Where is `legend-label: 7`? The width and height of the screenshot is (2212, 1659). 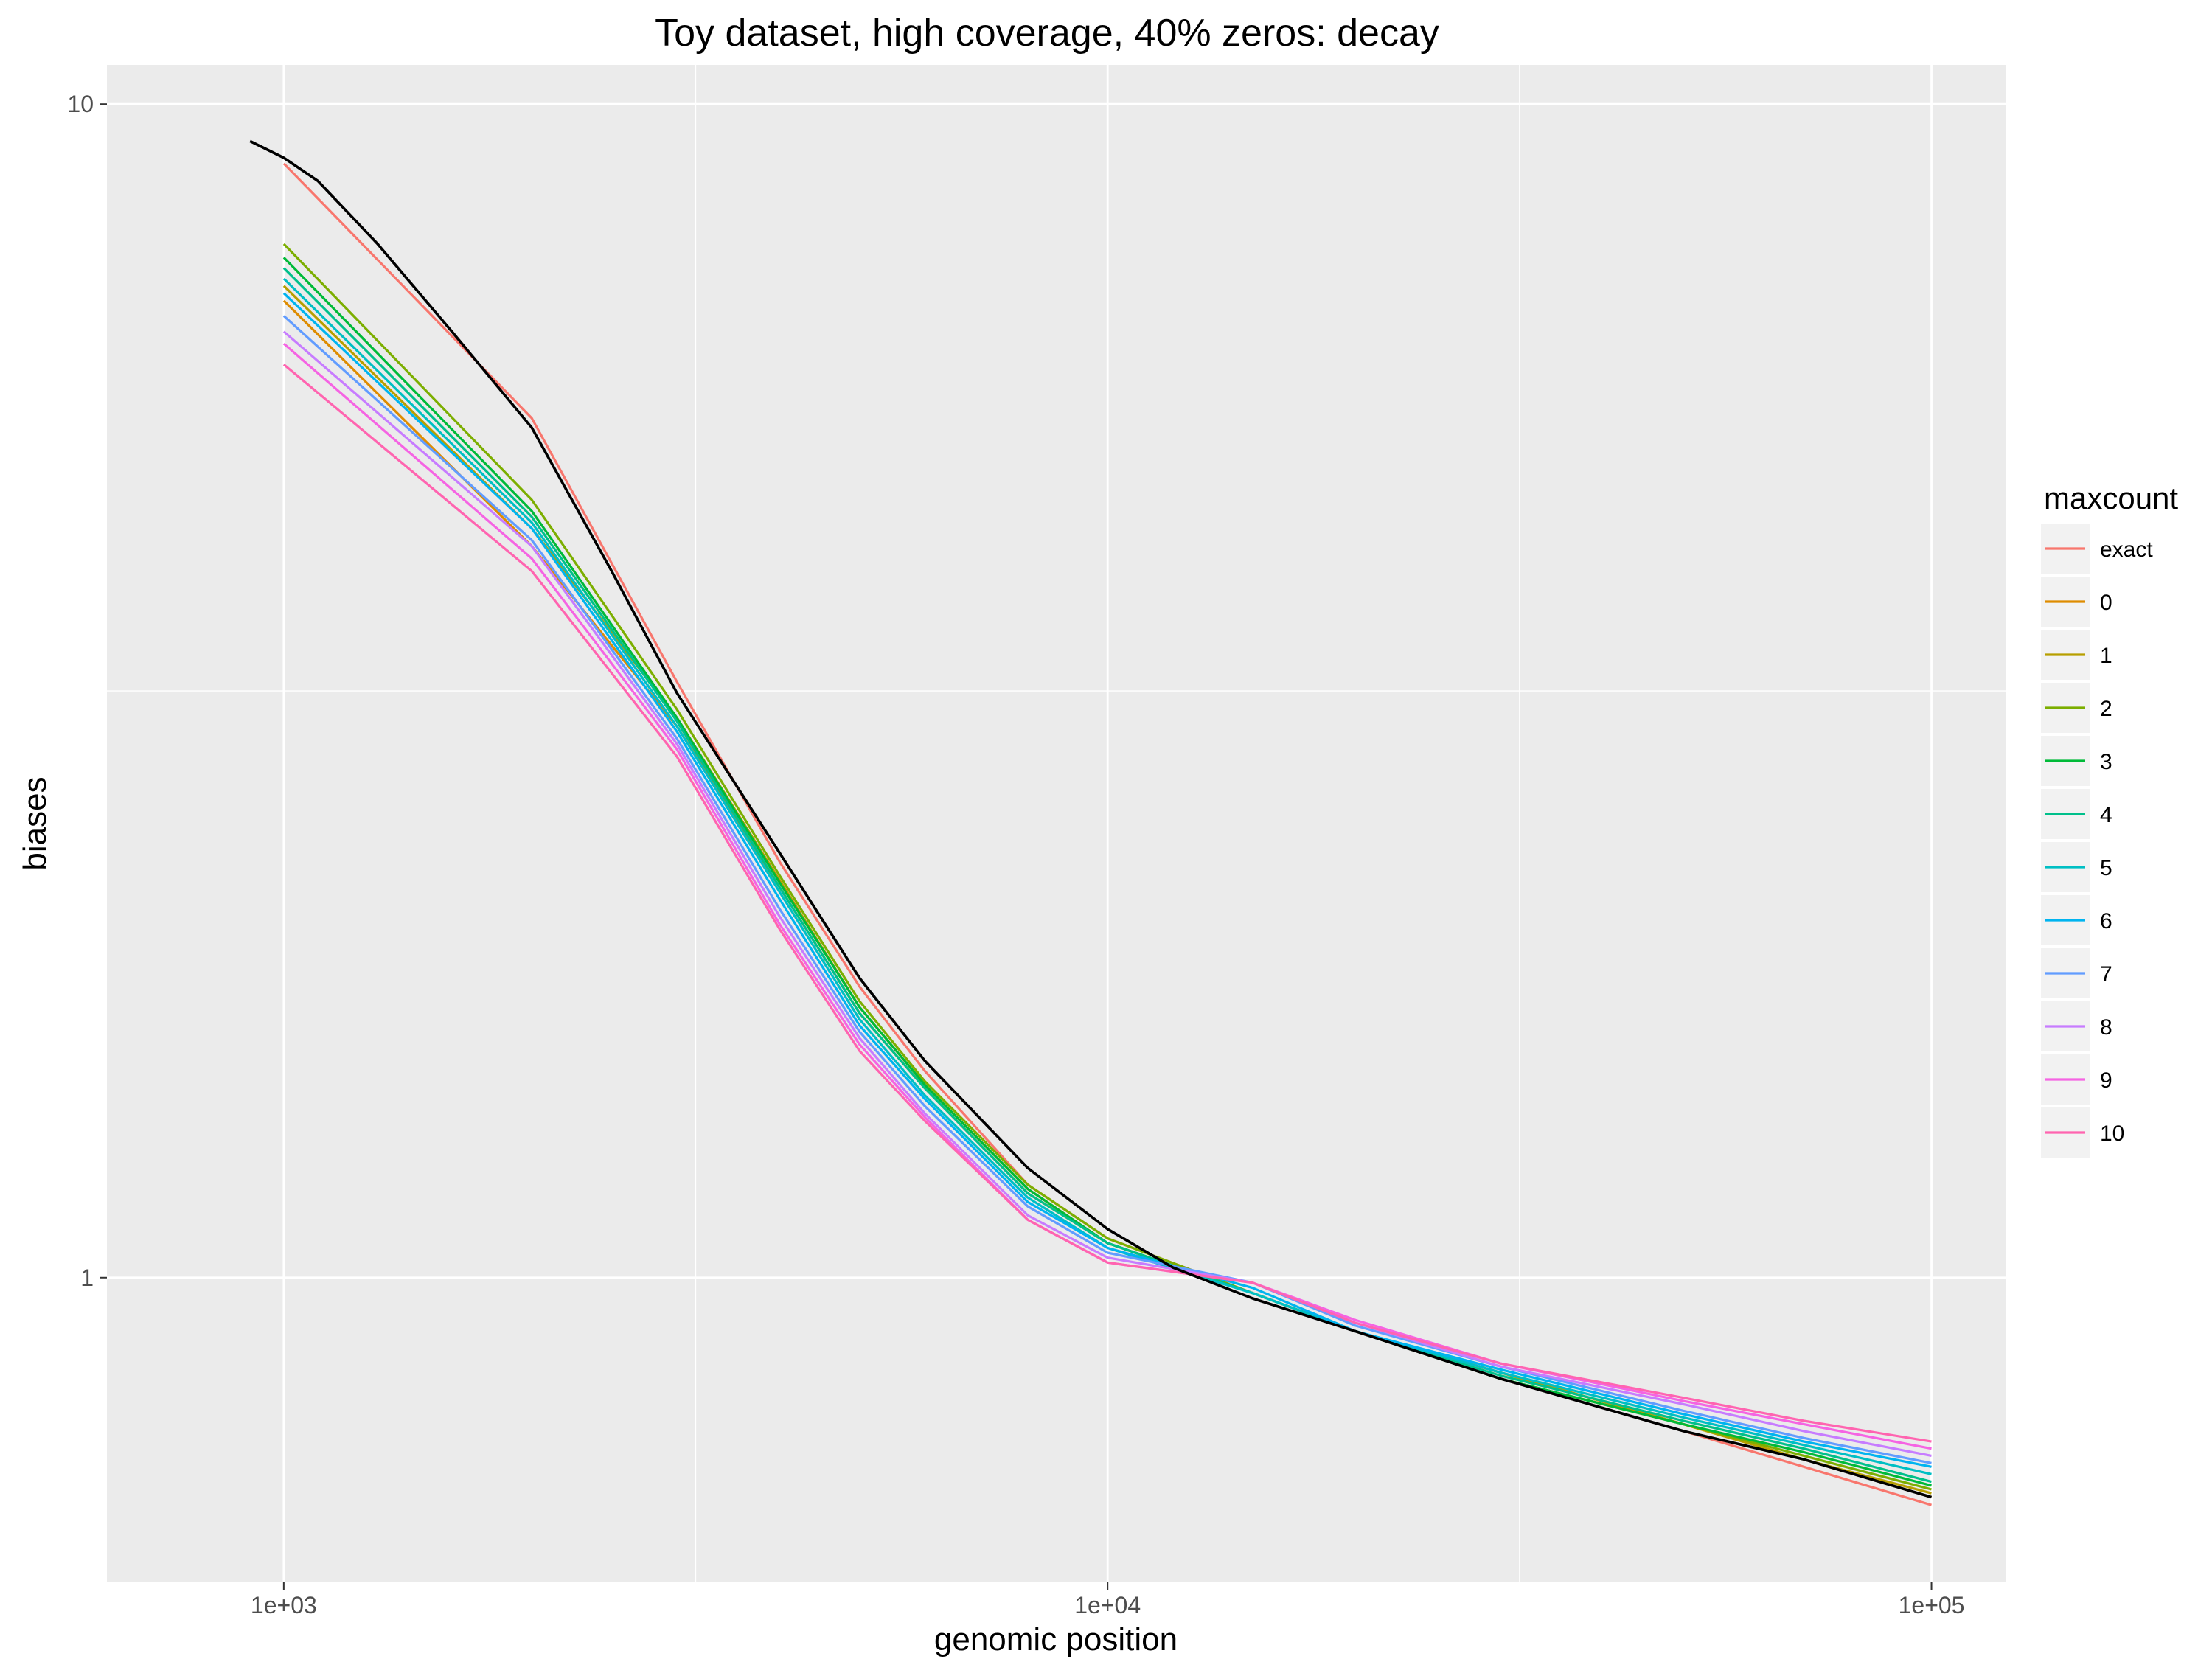
legend-label: 7 is located at coordinates (2106, 974).